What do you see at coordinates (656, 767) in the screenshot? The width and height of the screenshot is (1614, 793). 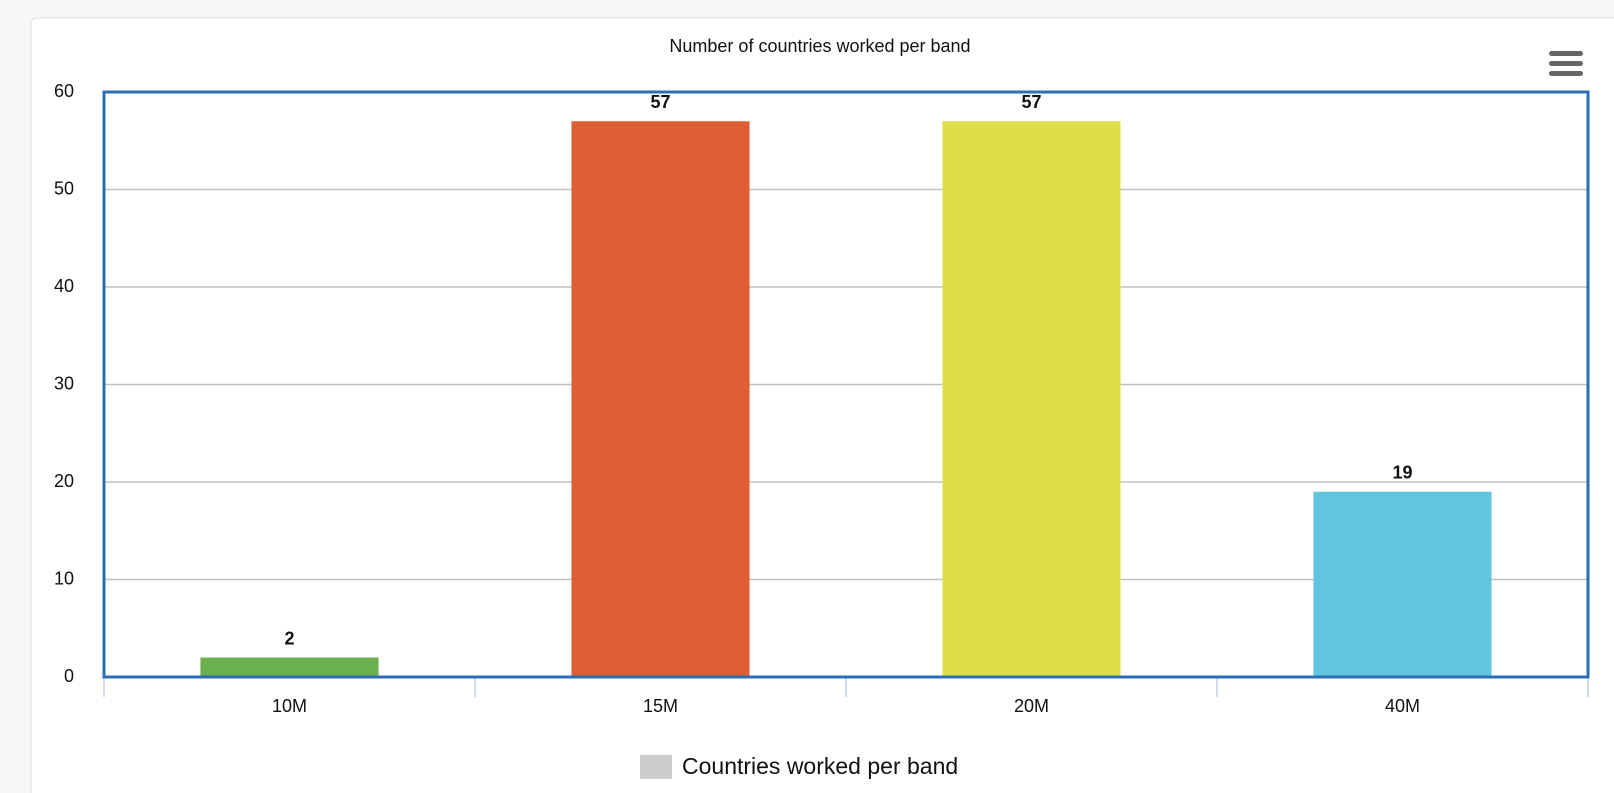 I see `legend-swatch` at bounding box center [656, 767].